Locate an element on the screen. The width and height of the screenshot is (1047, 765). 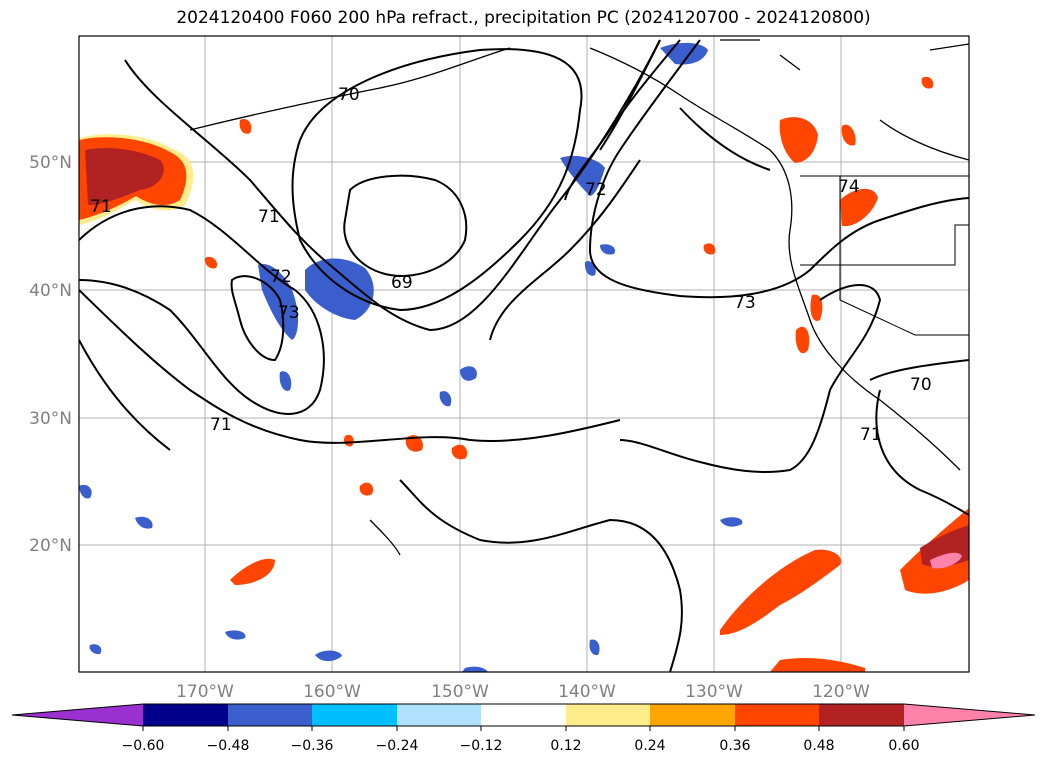
contour-label-70b: 70 is located at coordinates (921, 385).